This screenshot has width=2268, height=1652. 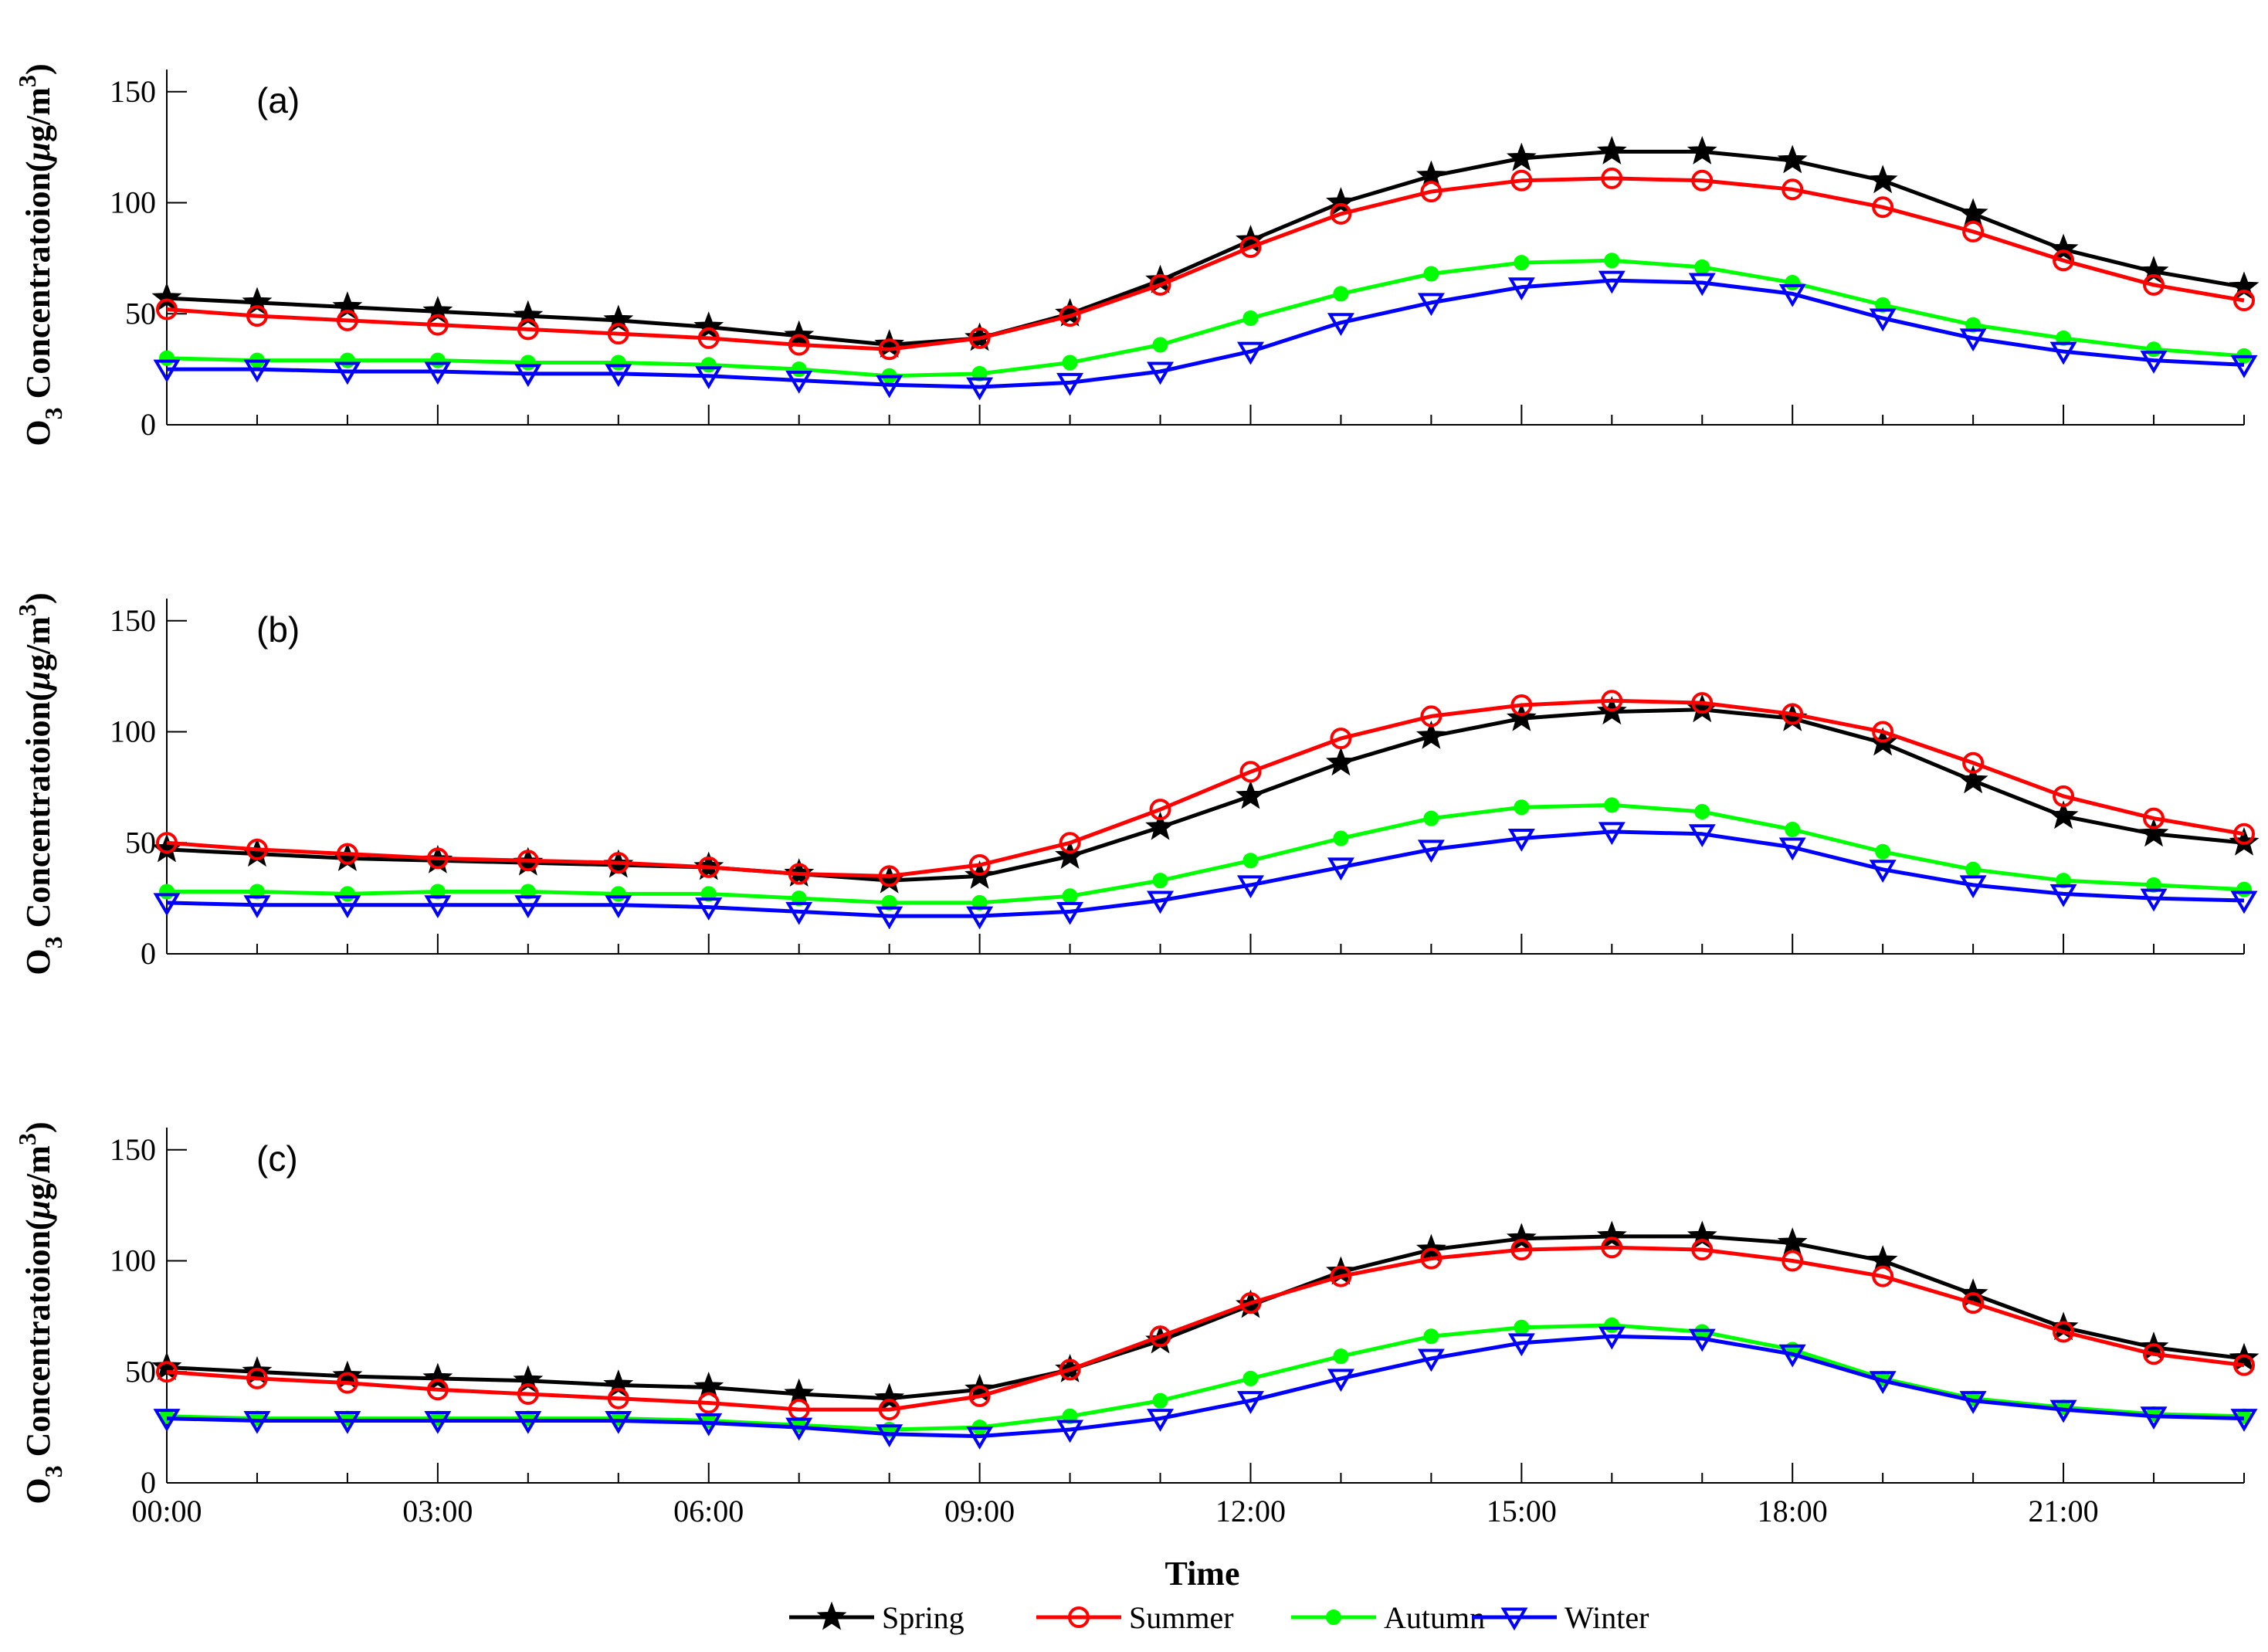 I want to click on panel-a-series-summer, so click(x=1205, y=264).